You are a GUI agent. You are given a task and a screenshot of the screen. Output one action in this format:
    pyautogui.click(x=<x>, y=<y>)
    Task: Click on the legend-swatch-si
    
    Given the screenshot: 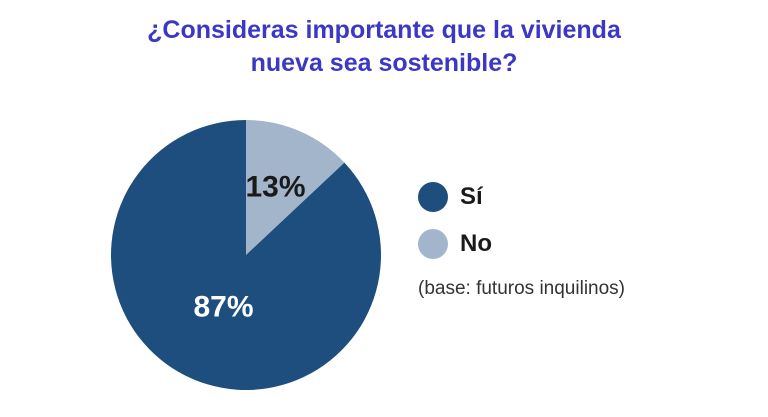 What is the action you would take?
    pyautogui.click(x=433, y=197)
    